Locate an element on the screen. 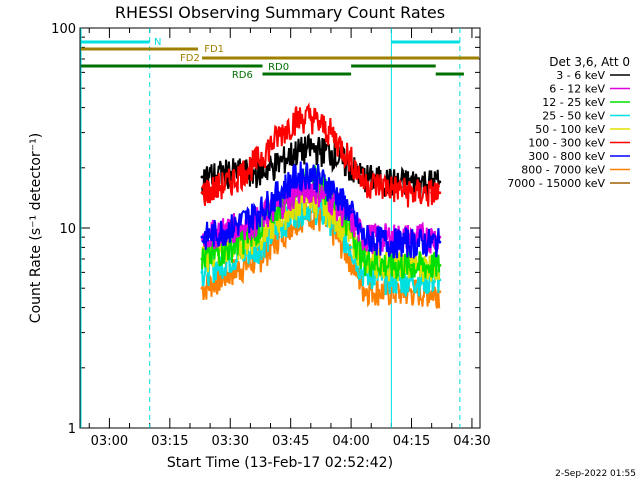  chart-title: RHESSI Observing Summary Count Rates is located at coordinates (280, 12).